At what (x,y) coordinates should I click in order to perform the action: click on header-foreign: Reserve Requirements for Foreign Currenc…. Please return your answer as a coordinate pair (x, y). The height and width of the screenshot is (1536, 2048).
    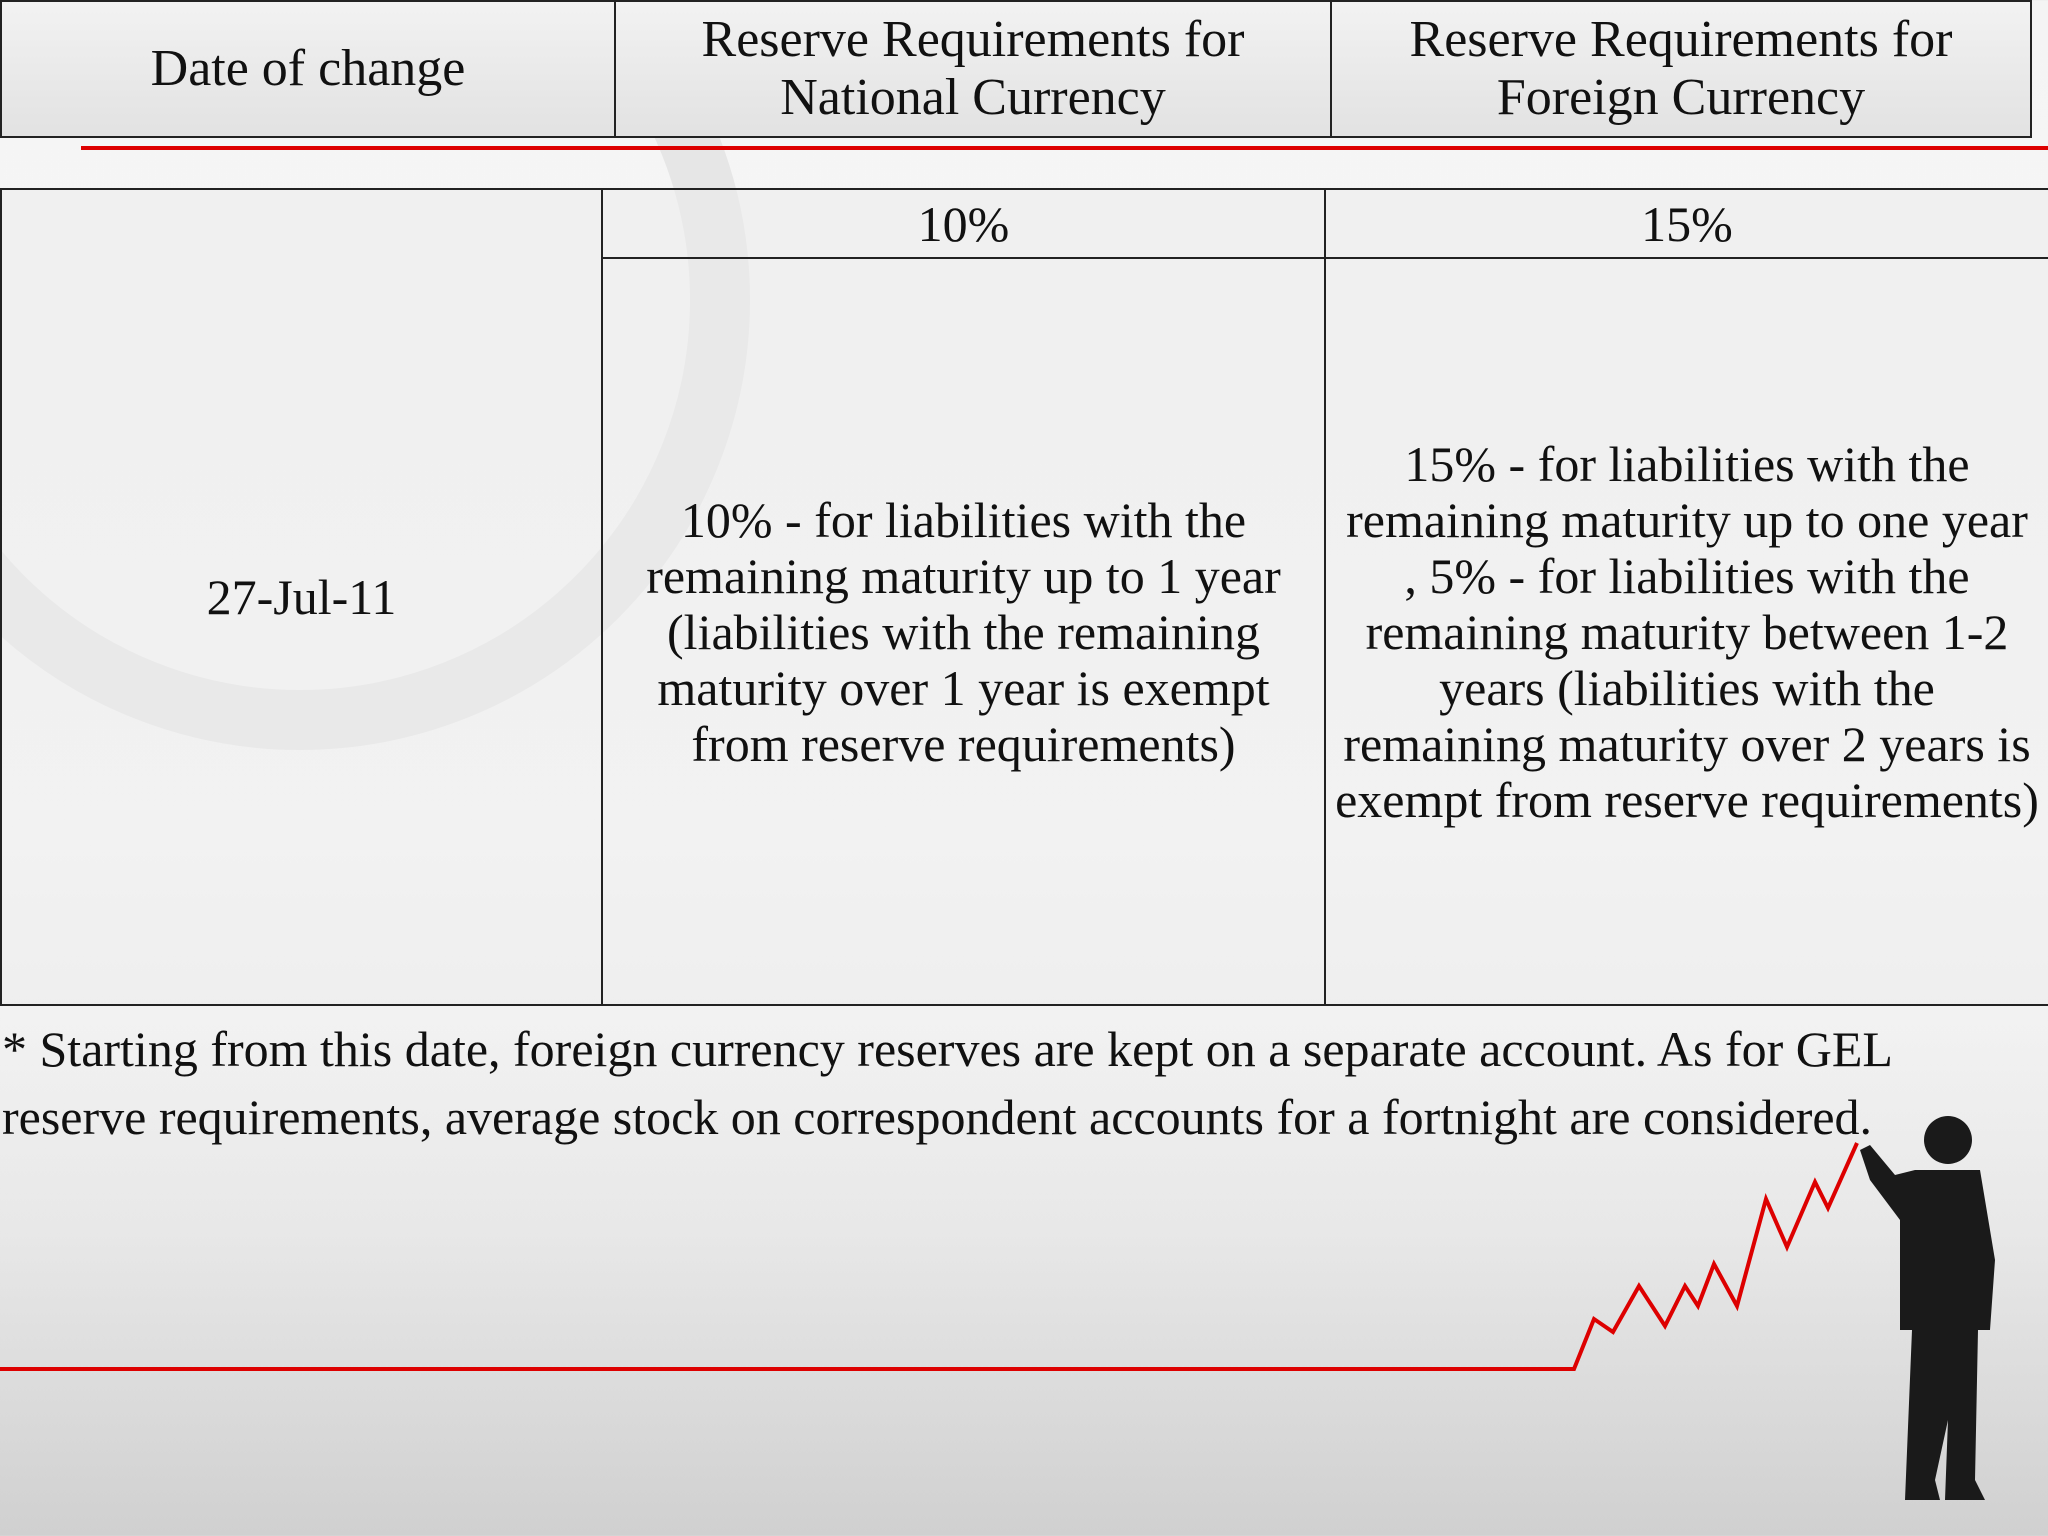
    Looking at the image, I should click on (1681, 69).